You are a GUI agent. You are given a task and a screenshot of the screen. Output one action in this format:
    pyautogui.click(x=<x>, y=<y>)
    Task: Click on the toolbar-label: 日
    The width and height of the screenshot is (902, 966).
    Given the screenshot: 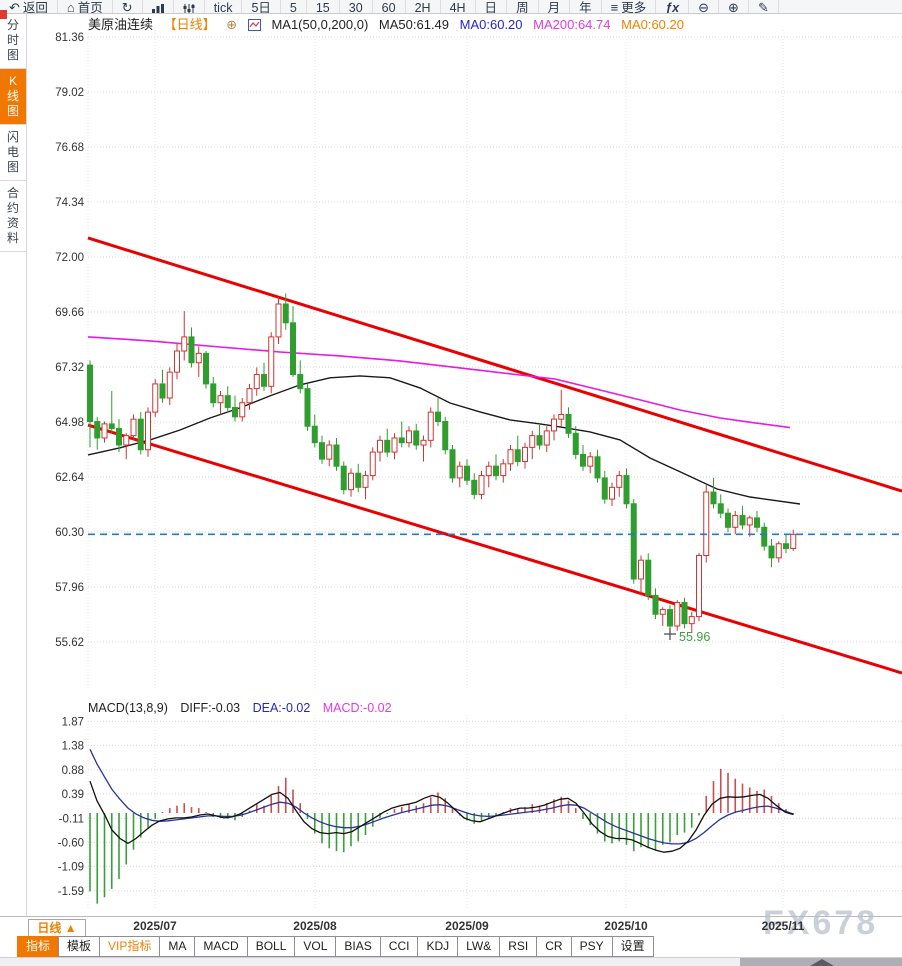 What is the action you would take?
    pyautogui.click(x=491, y=7)
    